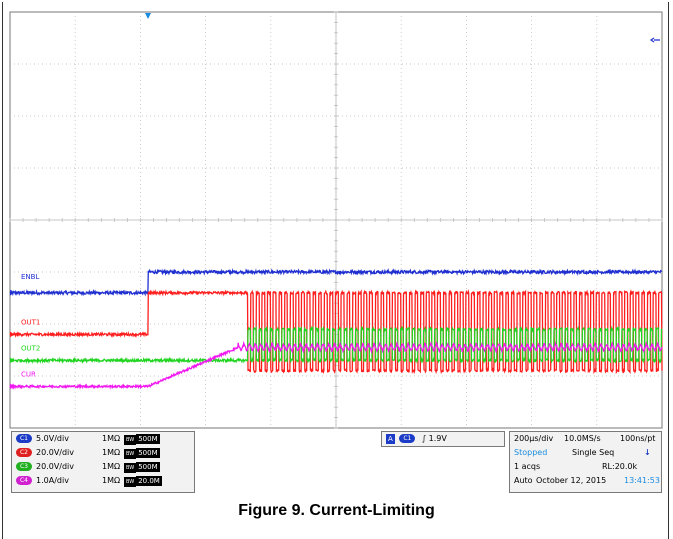 The width and height of the screenshot is (673, 539). Describe the element at coordinates (88, 453) in the screenshot. I see `channel-row-c2: C2 20.0V/div 1MΩ BW 500M` at that location.